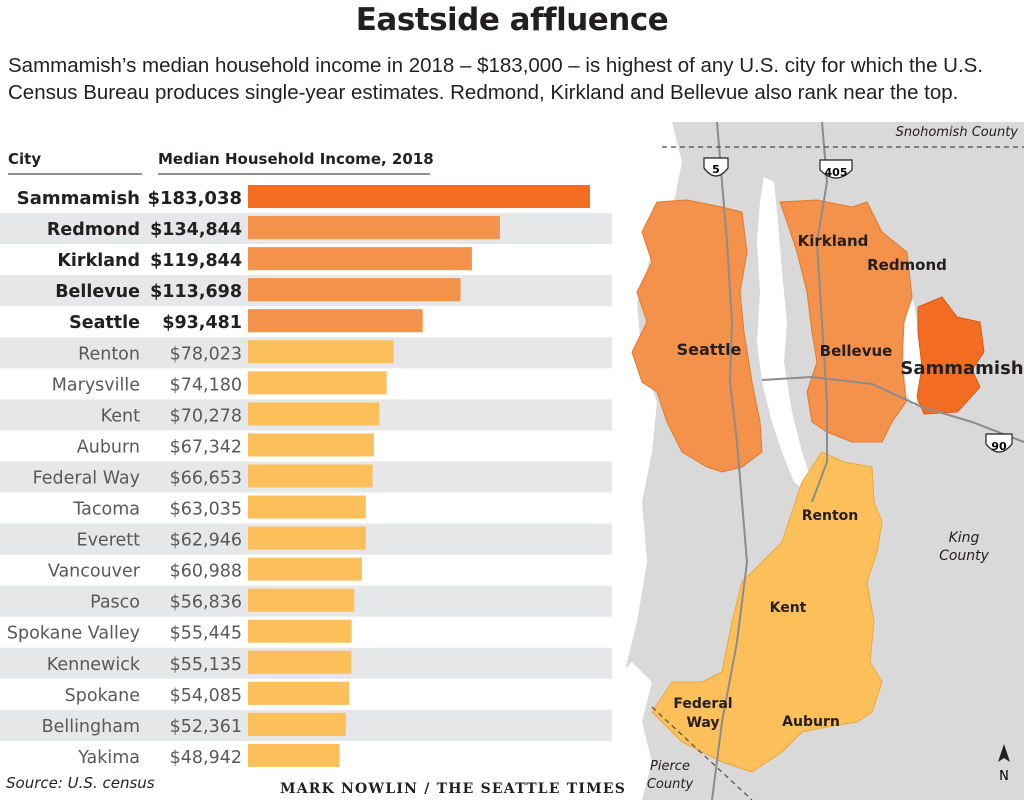 Image resolution: width=1024 pixels, height=800 pixels. Describe the element at coordinates (856, 351) in the screenshot. I see `bellevue-map-label: Bellevue` at that location.